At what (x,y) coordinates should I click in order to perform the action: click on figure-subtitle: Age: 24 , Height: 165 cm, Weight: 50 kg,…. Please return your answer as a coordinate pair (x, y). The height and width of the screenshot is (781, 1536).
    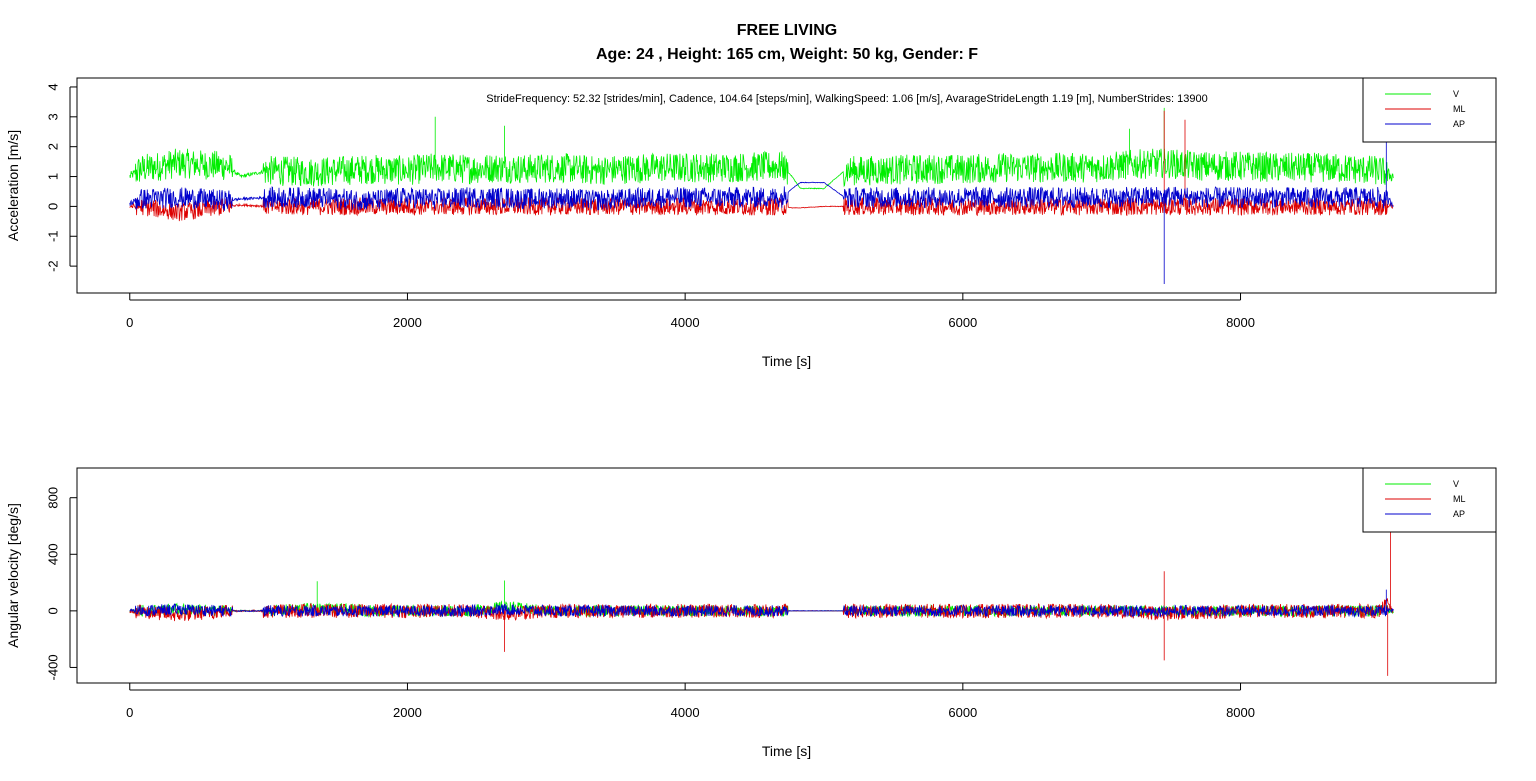
    Looking at the image, I should click on (787, 54).